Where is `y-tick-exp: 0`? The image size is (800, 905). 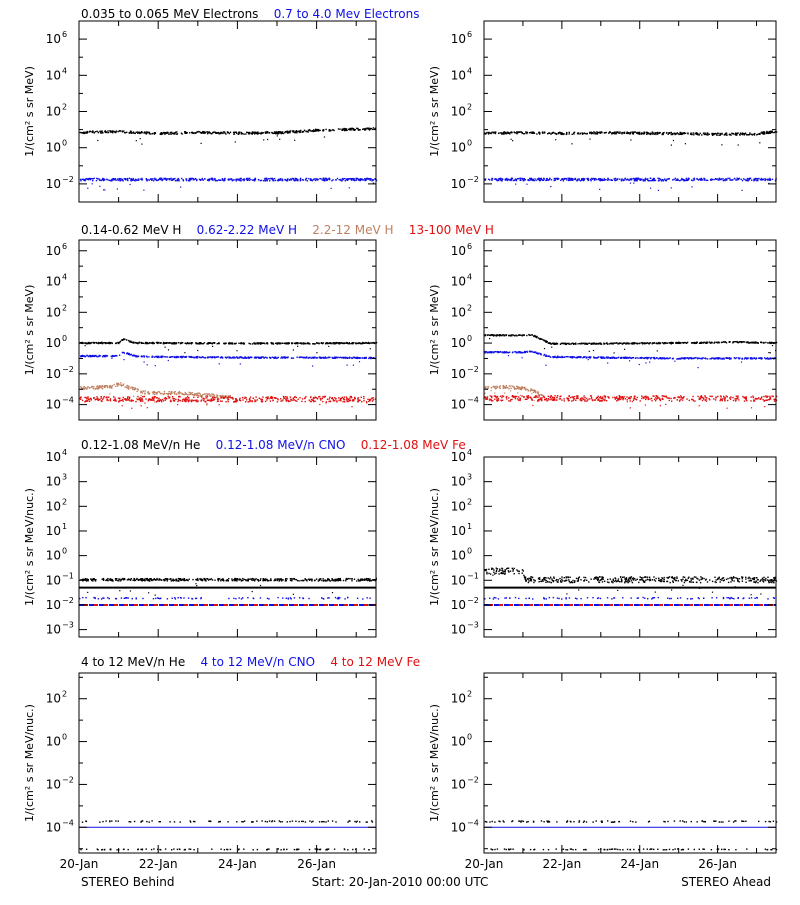 y-tick-exp: 0 is located at coordinates (64, 143).